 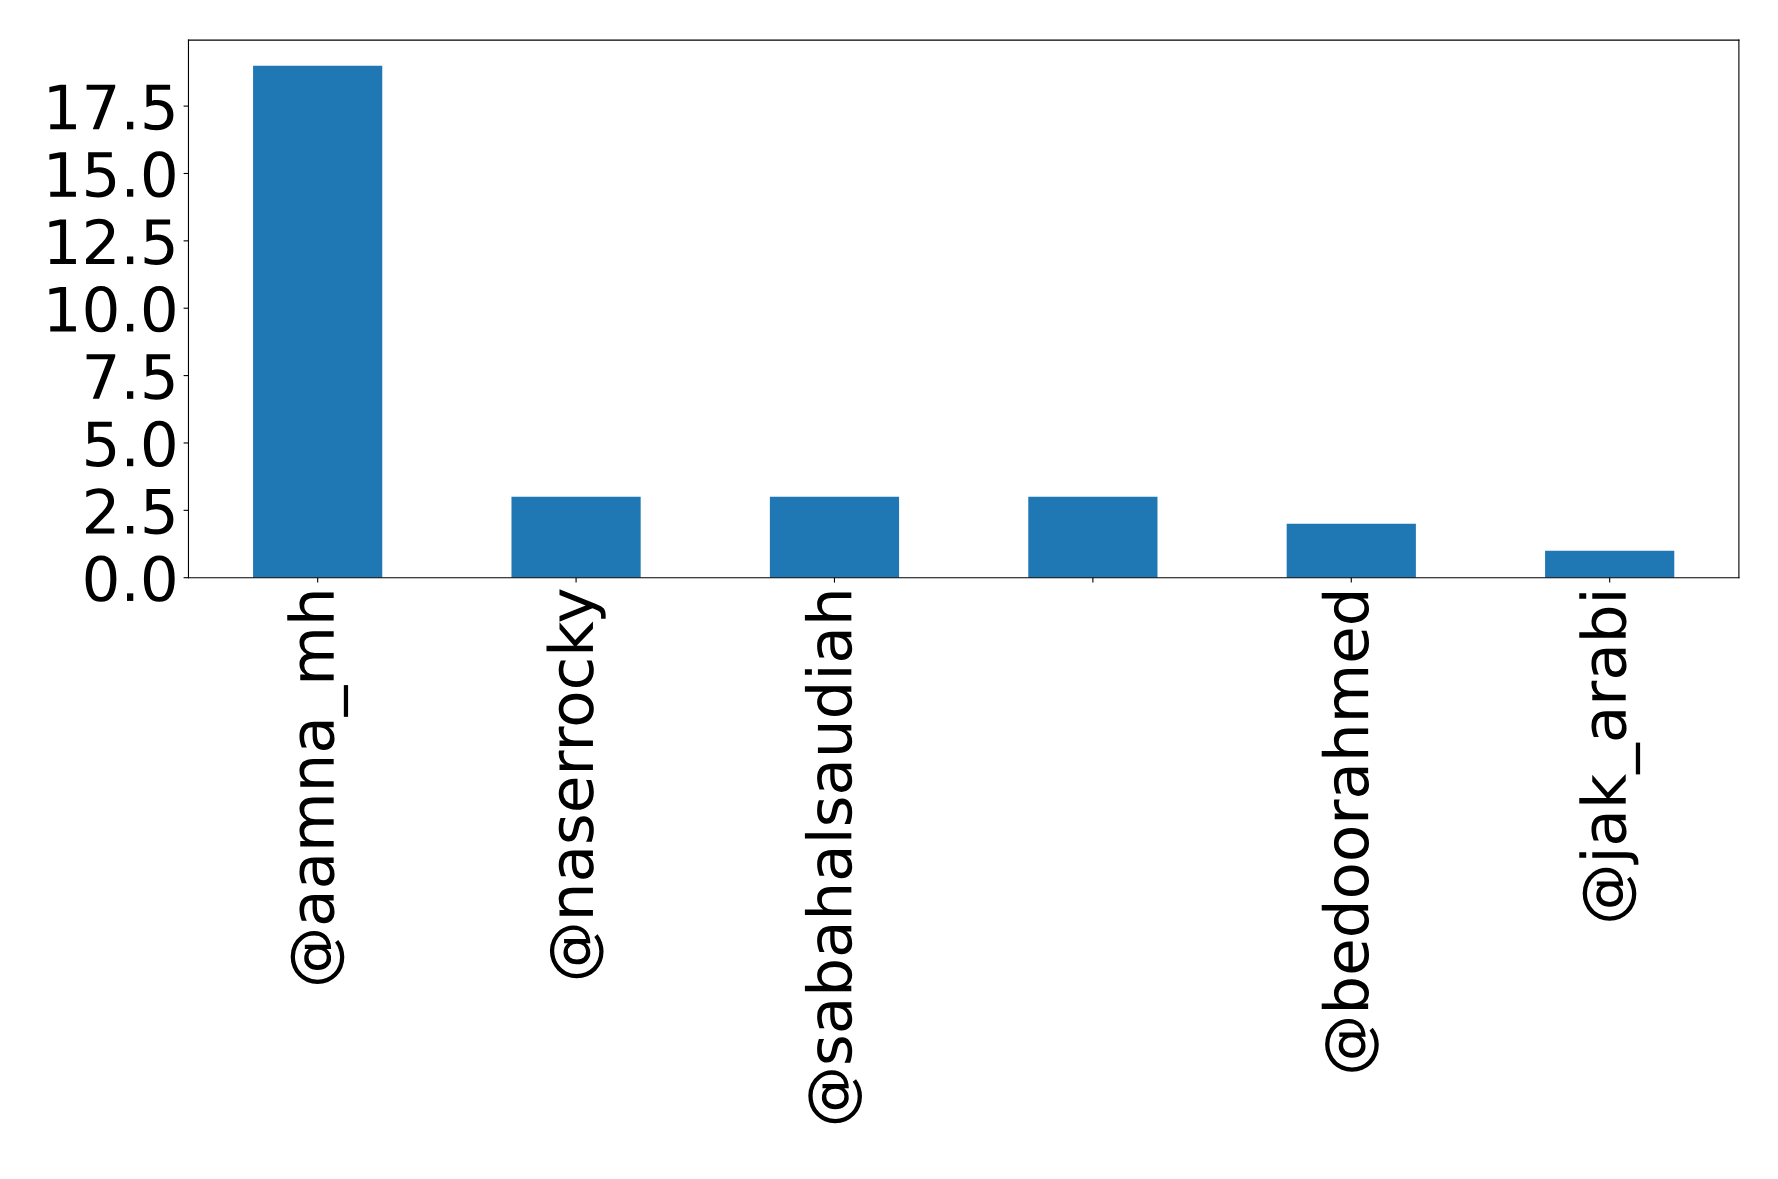 What do you see at coordinates (130, 444) in the screenshot?
I see `y-tick-label: 5.0` at bounding box center [130, 444].